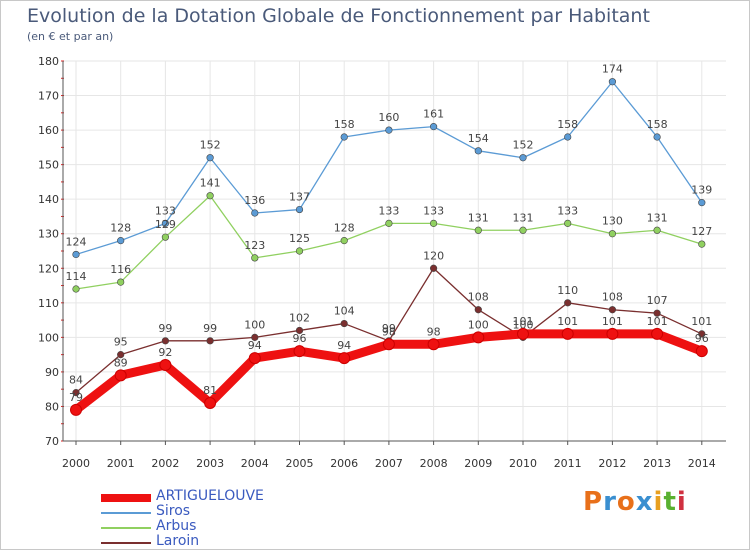 The height and width of the screenshot is (550, 750). I want to click on data-label-siros: 154, so click(478, 138).